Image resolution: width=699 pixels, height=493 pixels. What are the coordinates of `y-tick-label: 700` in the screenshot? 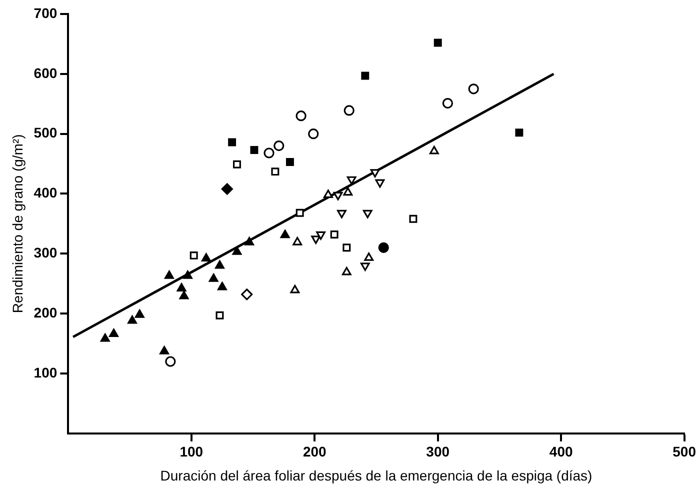 It's located at (46, 12).